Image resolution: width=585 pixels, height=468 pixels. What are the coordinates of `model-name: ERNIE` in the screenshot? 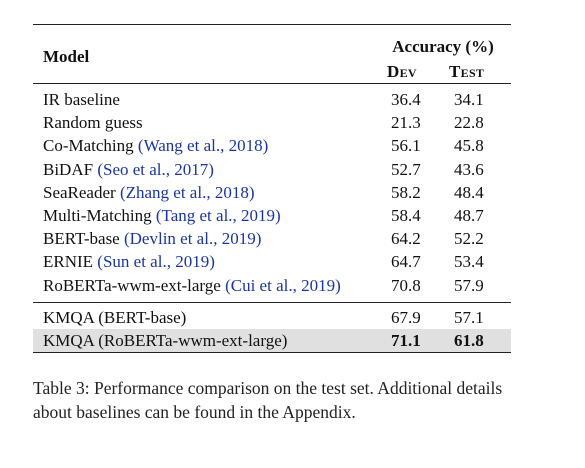 It's located at (68, 262).